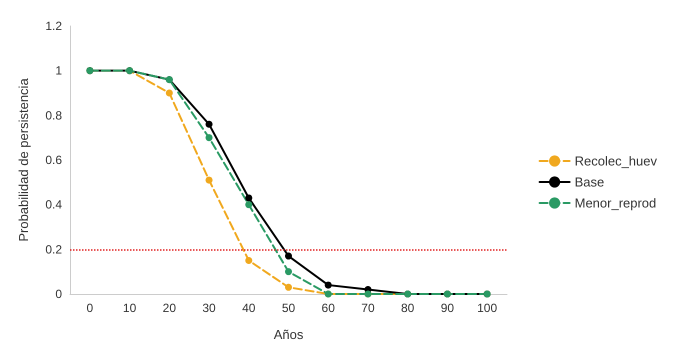 Image resolution: width=680 pixels, height=364 pixels. I want to click on x-axis-title: Años, so click(289, 334).